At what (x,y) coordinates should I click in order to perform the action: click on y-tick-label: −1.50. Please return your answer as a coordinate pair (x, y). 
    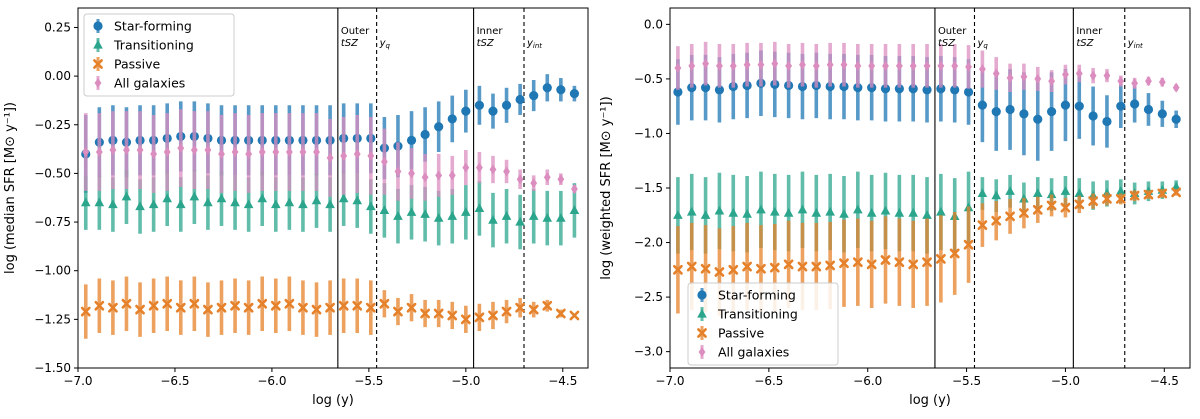
    Looking at the image, I should click on (52, 368).